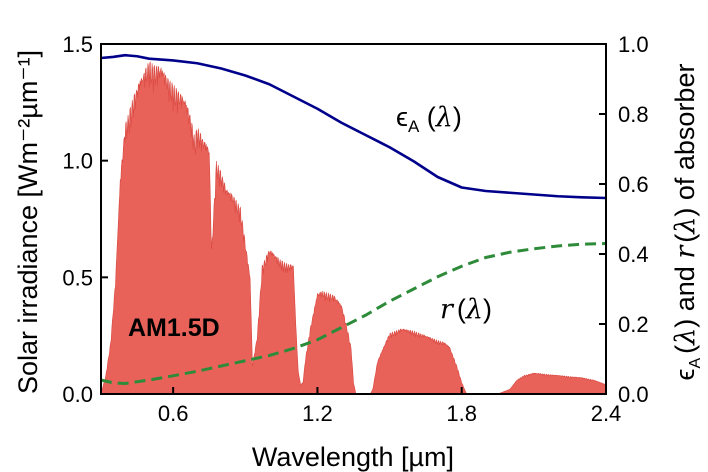  I want to click on reflectance-symbol: r, so click(447, 309).